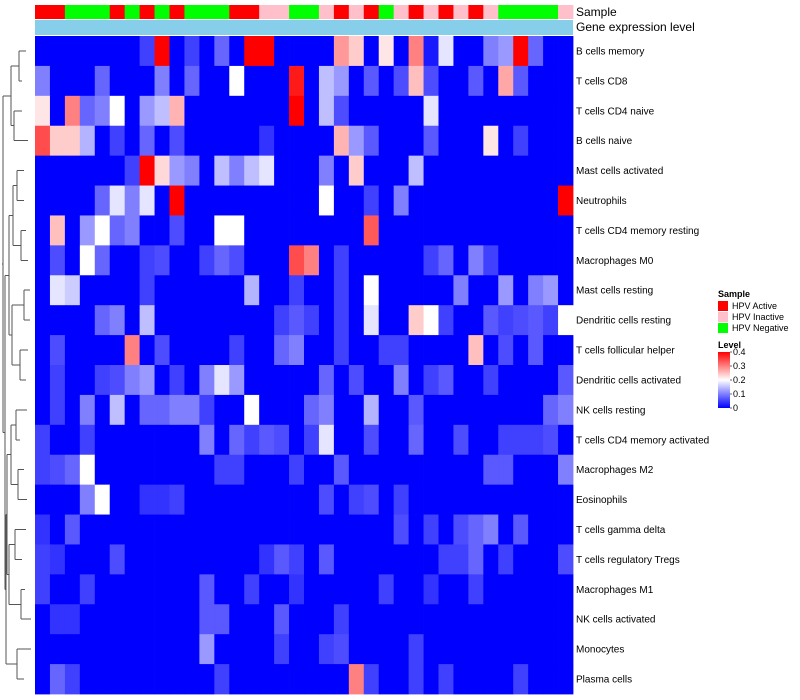  I want to click on level-legend-ticks: 0.4 0.3 0.2 0.1 0, so click(738, 380).